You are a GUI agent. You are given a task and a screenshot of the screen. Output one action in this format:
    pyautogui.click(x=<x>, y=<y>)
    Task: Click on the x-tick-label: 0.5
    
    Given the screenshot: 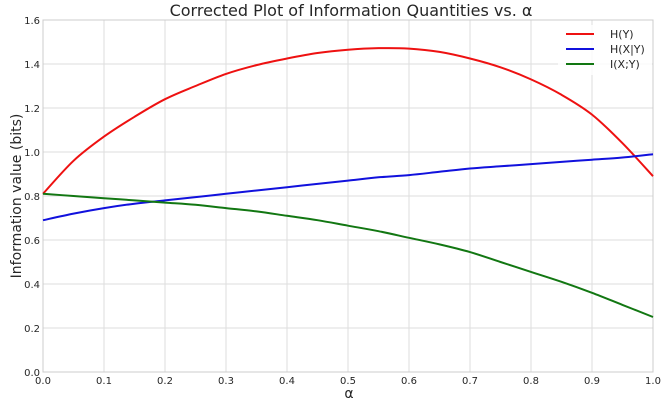 What is the action you would take?
    pyautogui.click(x=348, y=381)
    